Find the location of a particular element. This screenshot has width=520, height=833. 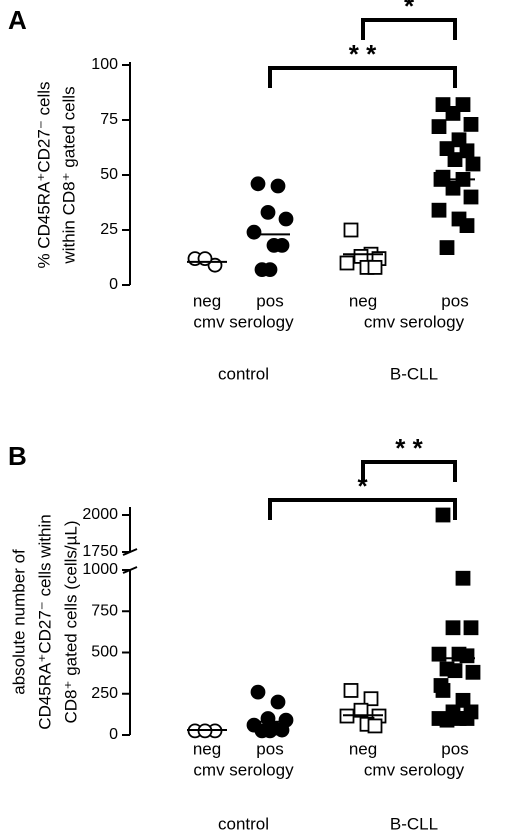

y-axis-label: absolute number of is located at coordinates (18, 622).